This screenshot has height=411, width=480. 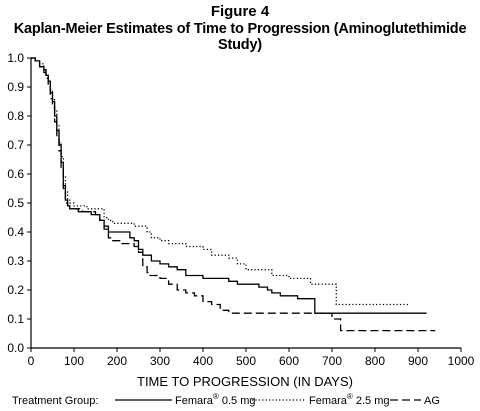 I want to click on legend-entry-label: Femara® 0.5 mg, so click(x=215, y=399).